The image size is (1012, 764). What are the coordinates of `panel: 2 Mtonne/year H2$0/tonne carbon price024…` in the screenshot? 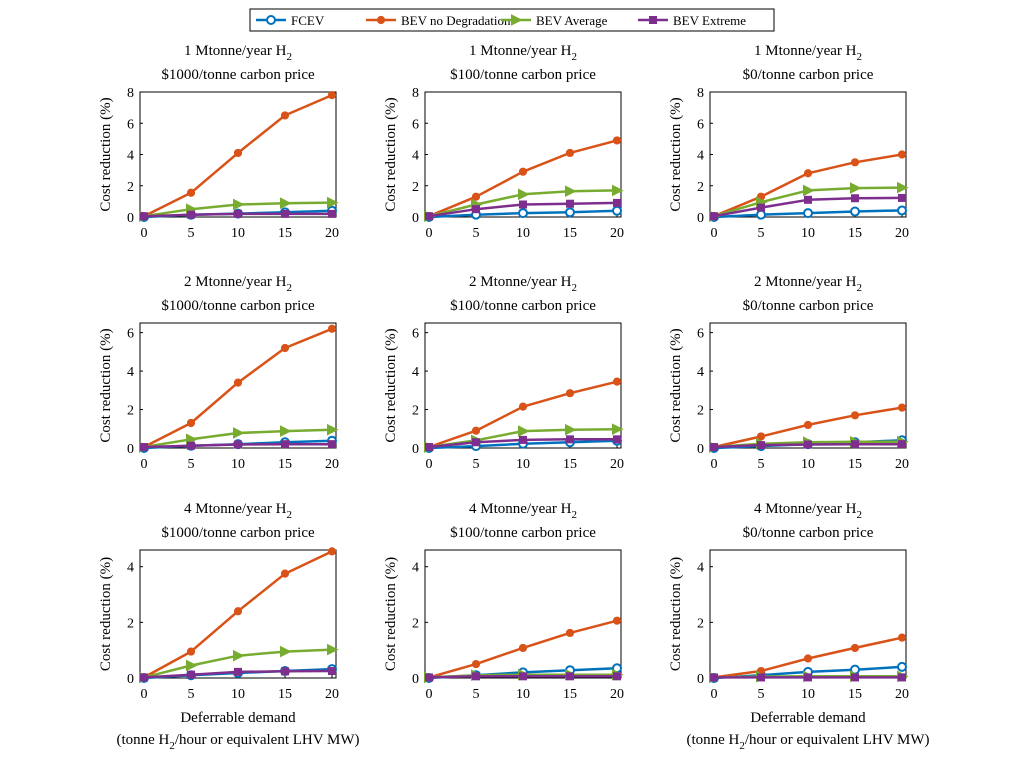 It's located at (788, 373).